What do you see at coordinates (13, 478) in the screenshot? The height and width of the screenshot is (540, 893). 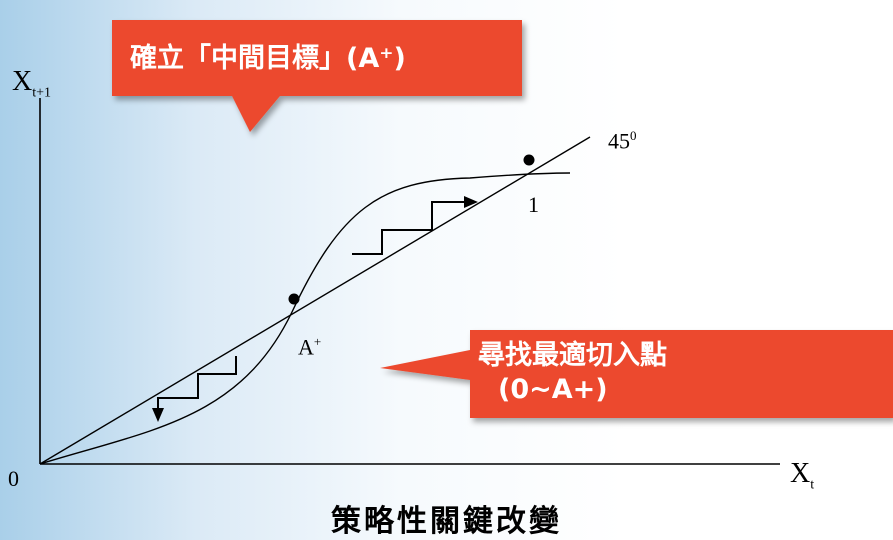 I see `origin-label: 0` at bounding box center [13, 478].